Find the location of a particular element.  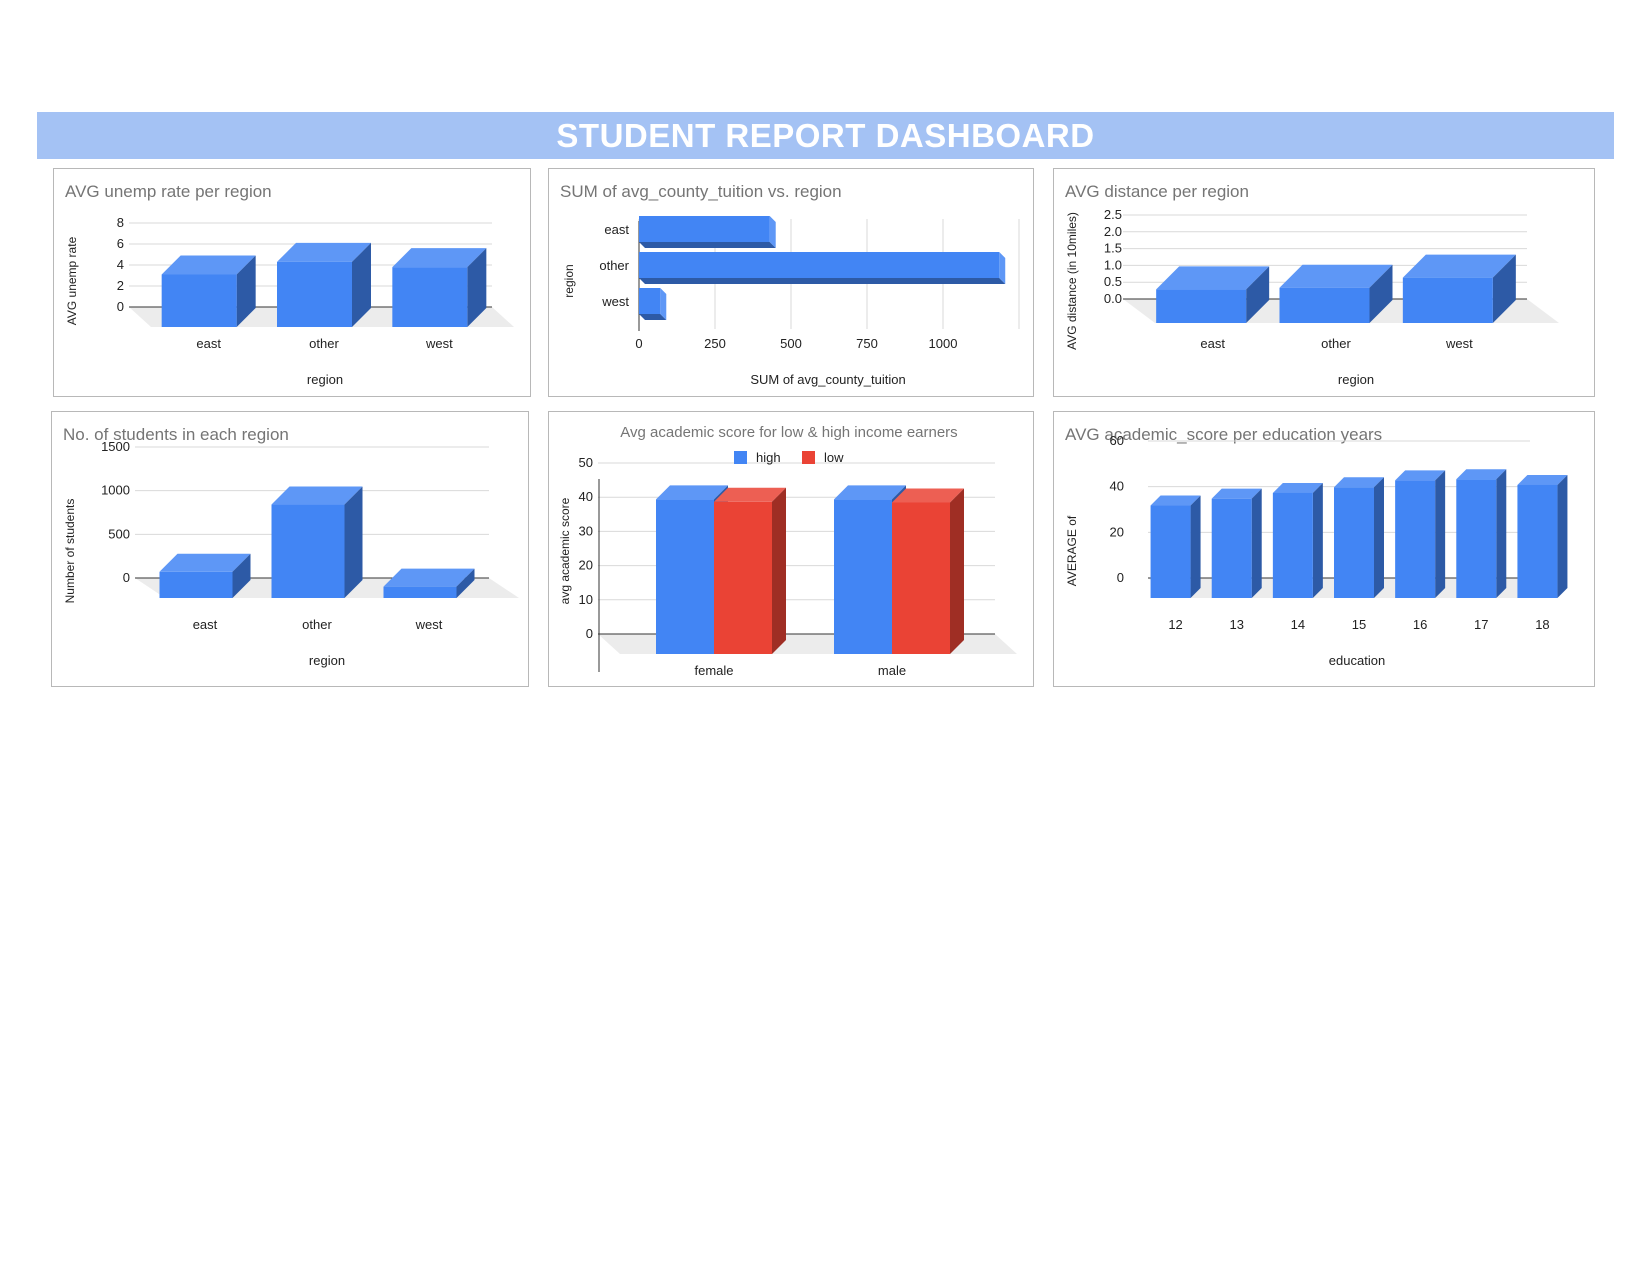

dashboard-title: STUDENT REPORT DASHBOARD is located at coordinates (825, 135).